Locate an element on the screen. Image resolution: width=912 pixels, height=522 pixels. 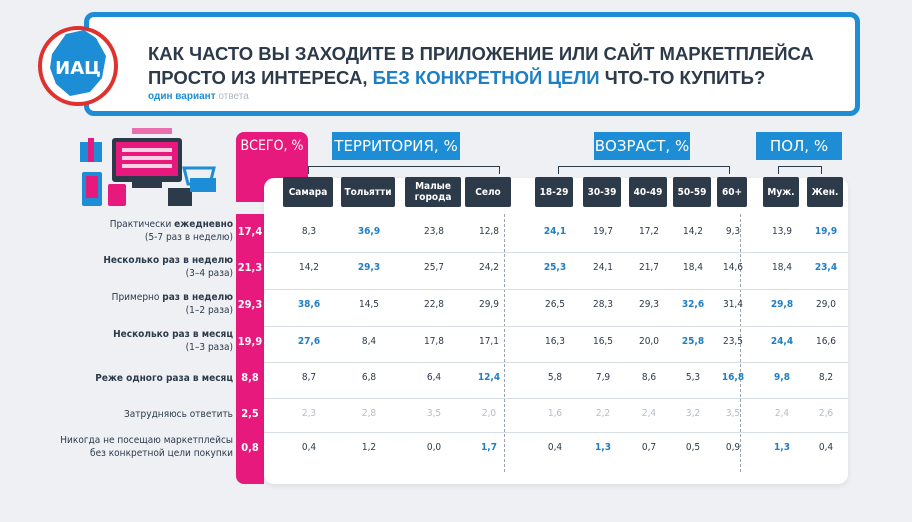
table-cell: 14,5 is located at coordinates (369, 304).